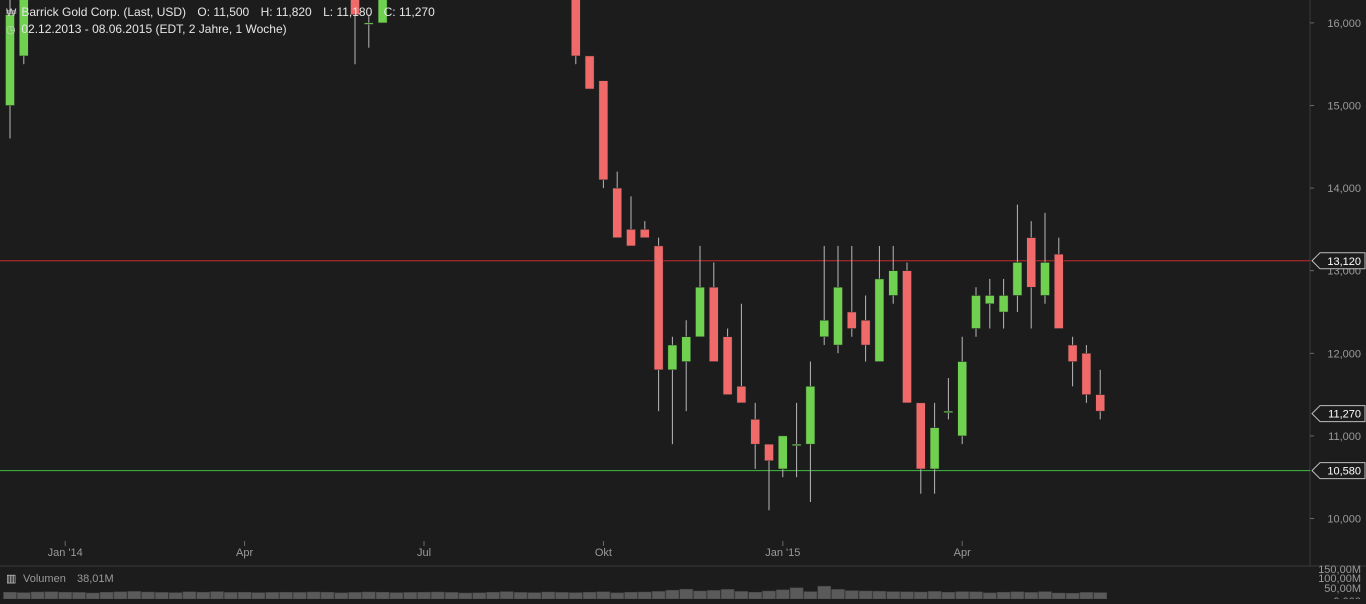 The width and height of the screenshot is (1366, 604). What do you see at coordinates (11, 13) in the screenshot?
I see `candlestick-icon: ₩` at bounding box center [11, 13].